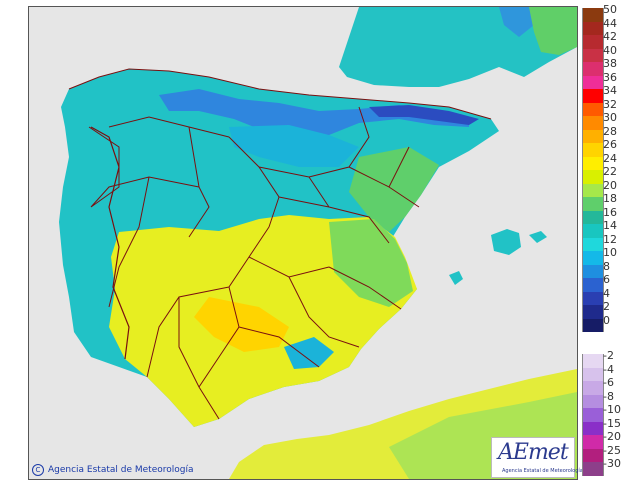  Describe the element at coordinates (610, 239) in the screenshot. I see `legend-label-positive-17: 12` at that location.